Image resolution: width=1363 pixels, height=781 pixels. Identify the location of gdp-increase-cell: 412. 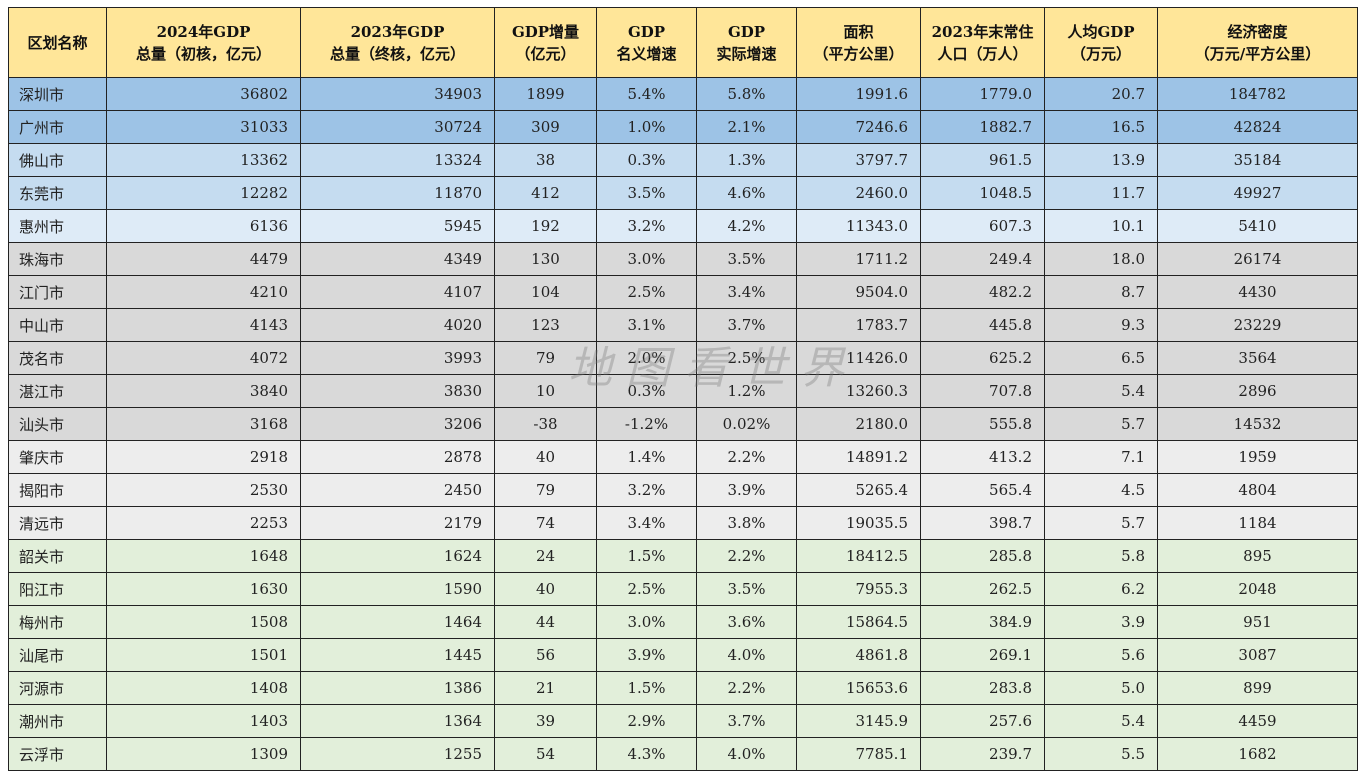
(545, 193).